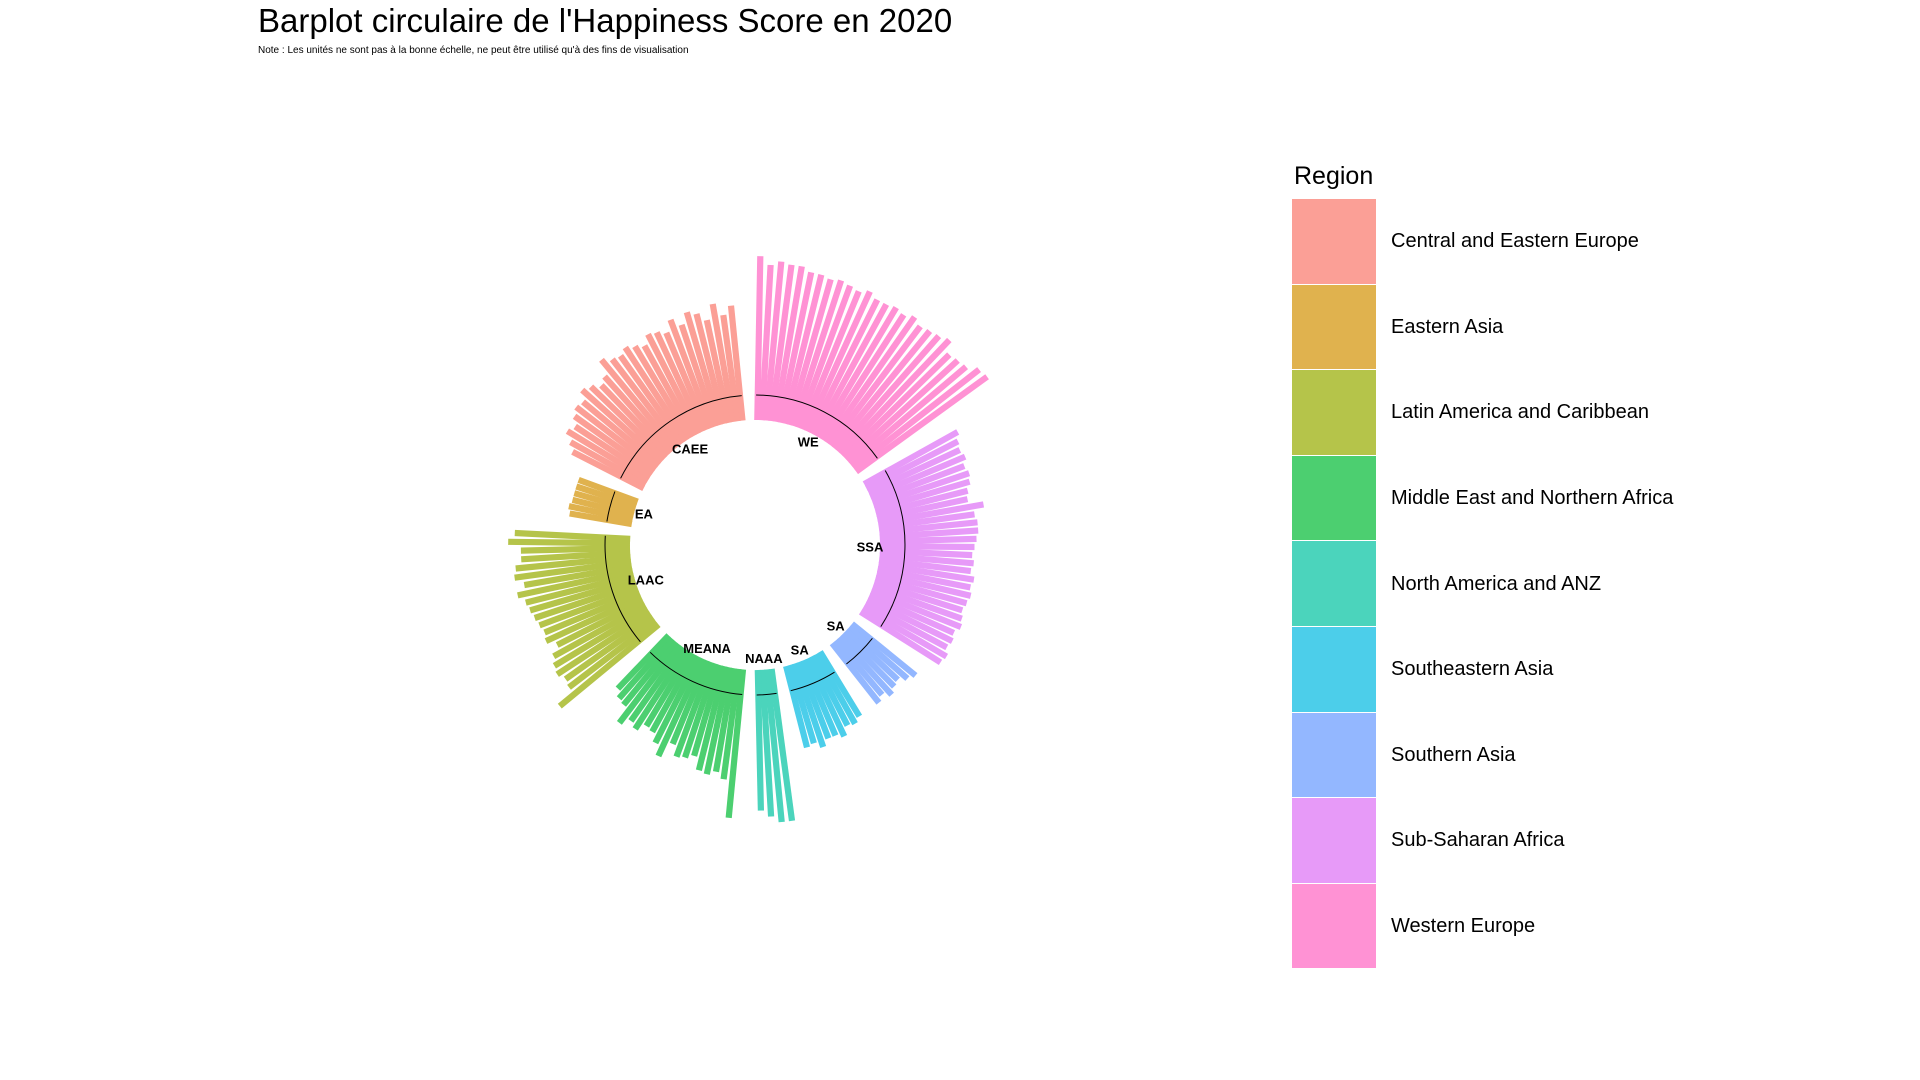 This screenshot has width=1920, height=1080. I want to click on legend-item: Sub-Saharan Africa, so click(1482, 841).